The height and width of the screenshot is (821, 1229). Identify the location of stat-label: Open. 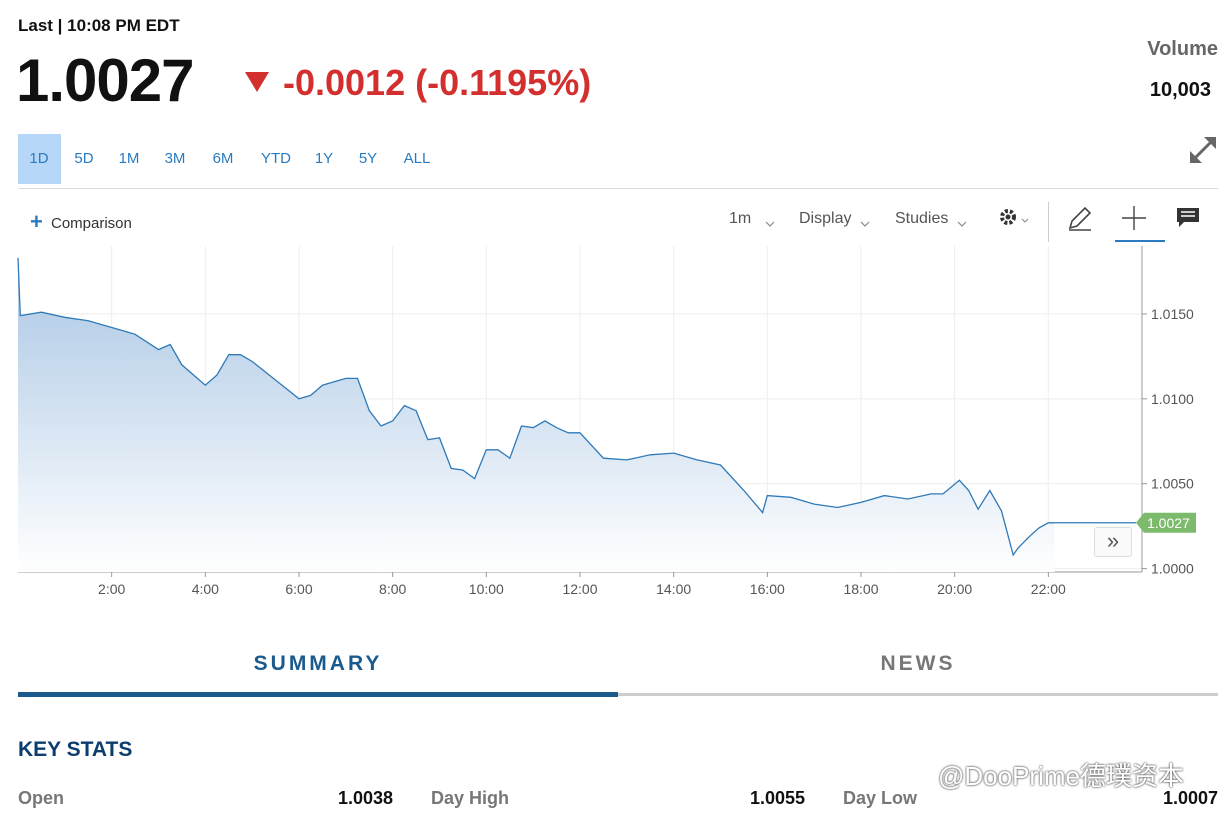
(41, 798).